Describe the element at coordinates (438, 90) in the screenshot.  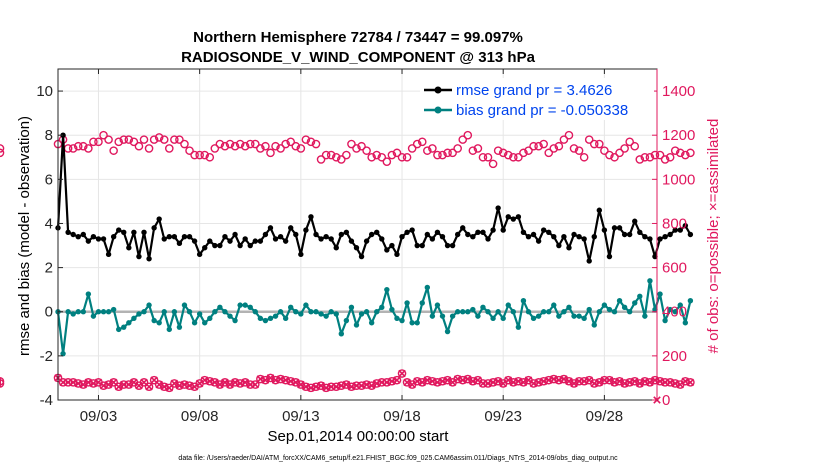
I see `legend-rmse-marker` at that location.